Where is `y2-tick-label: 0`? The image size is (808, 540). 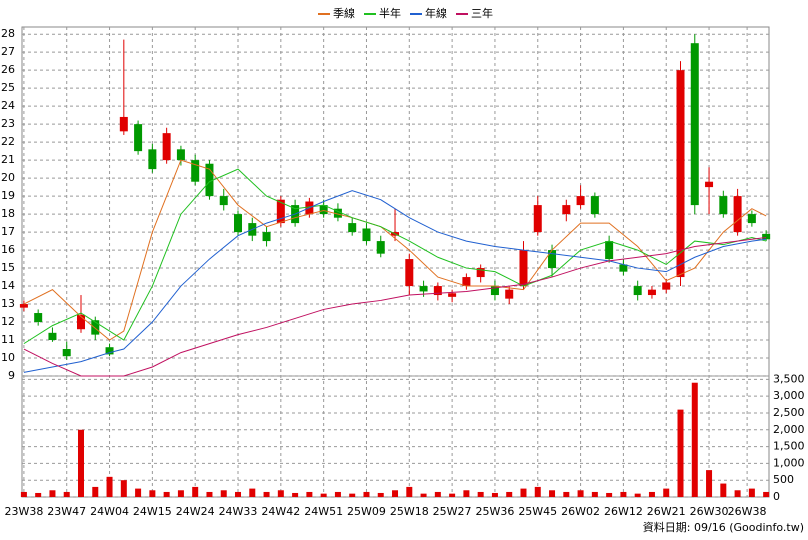
y2-tick-label: 0 is located at coordinates (776, 496).